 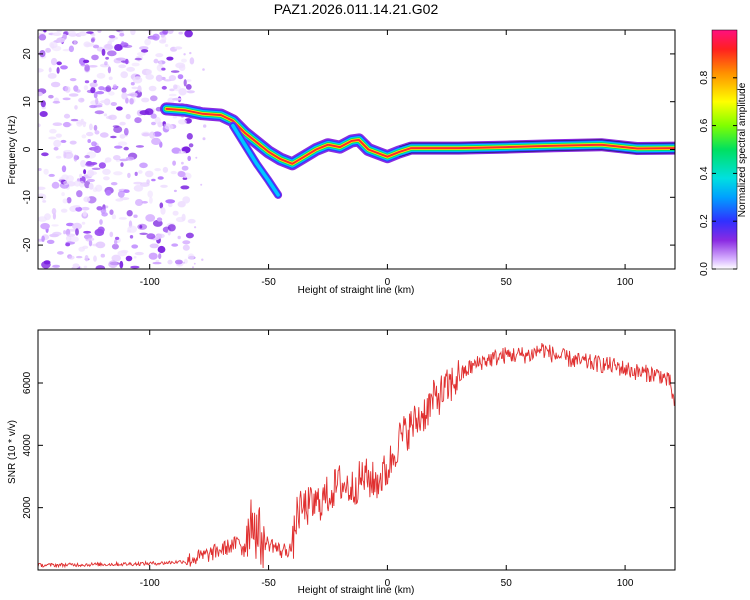 What do you see at coordinates (704, 125) in the screenshot?
I see `colorbar-tick-label: 0.6` at bounding box center [704, 125].